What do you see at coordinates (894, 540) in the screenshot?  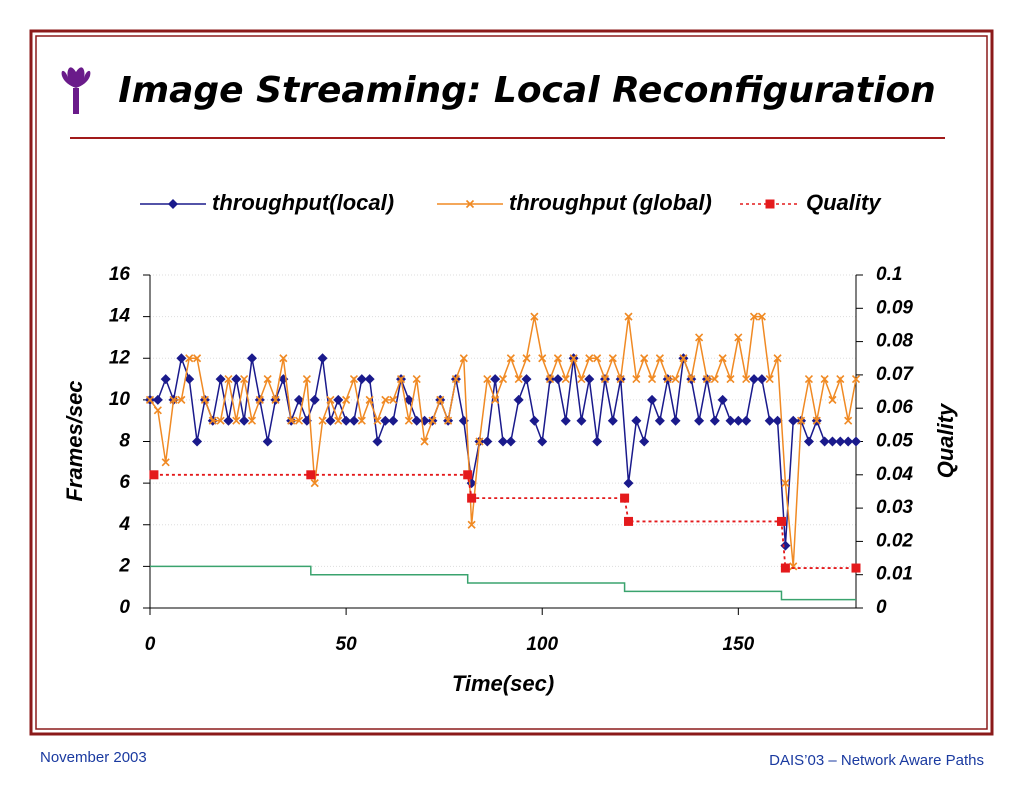 I see `y2-tick-label: 0.02` at bounding box center [894, 540].